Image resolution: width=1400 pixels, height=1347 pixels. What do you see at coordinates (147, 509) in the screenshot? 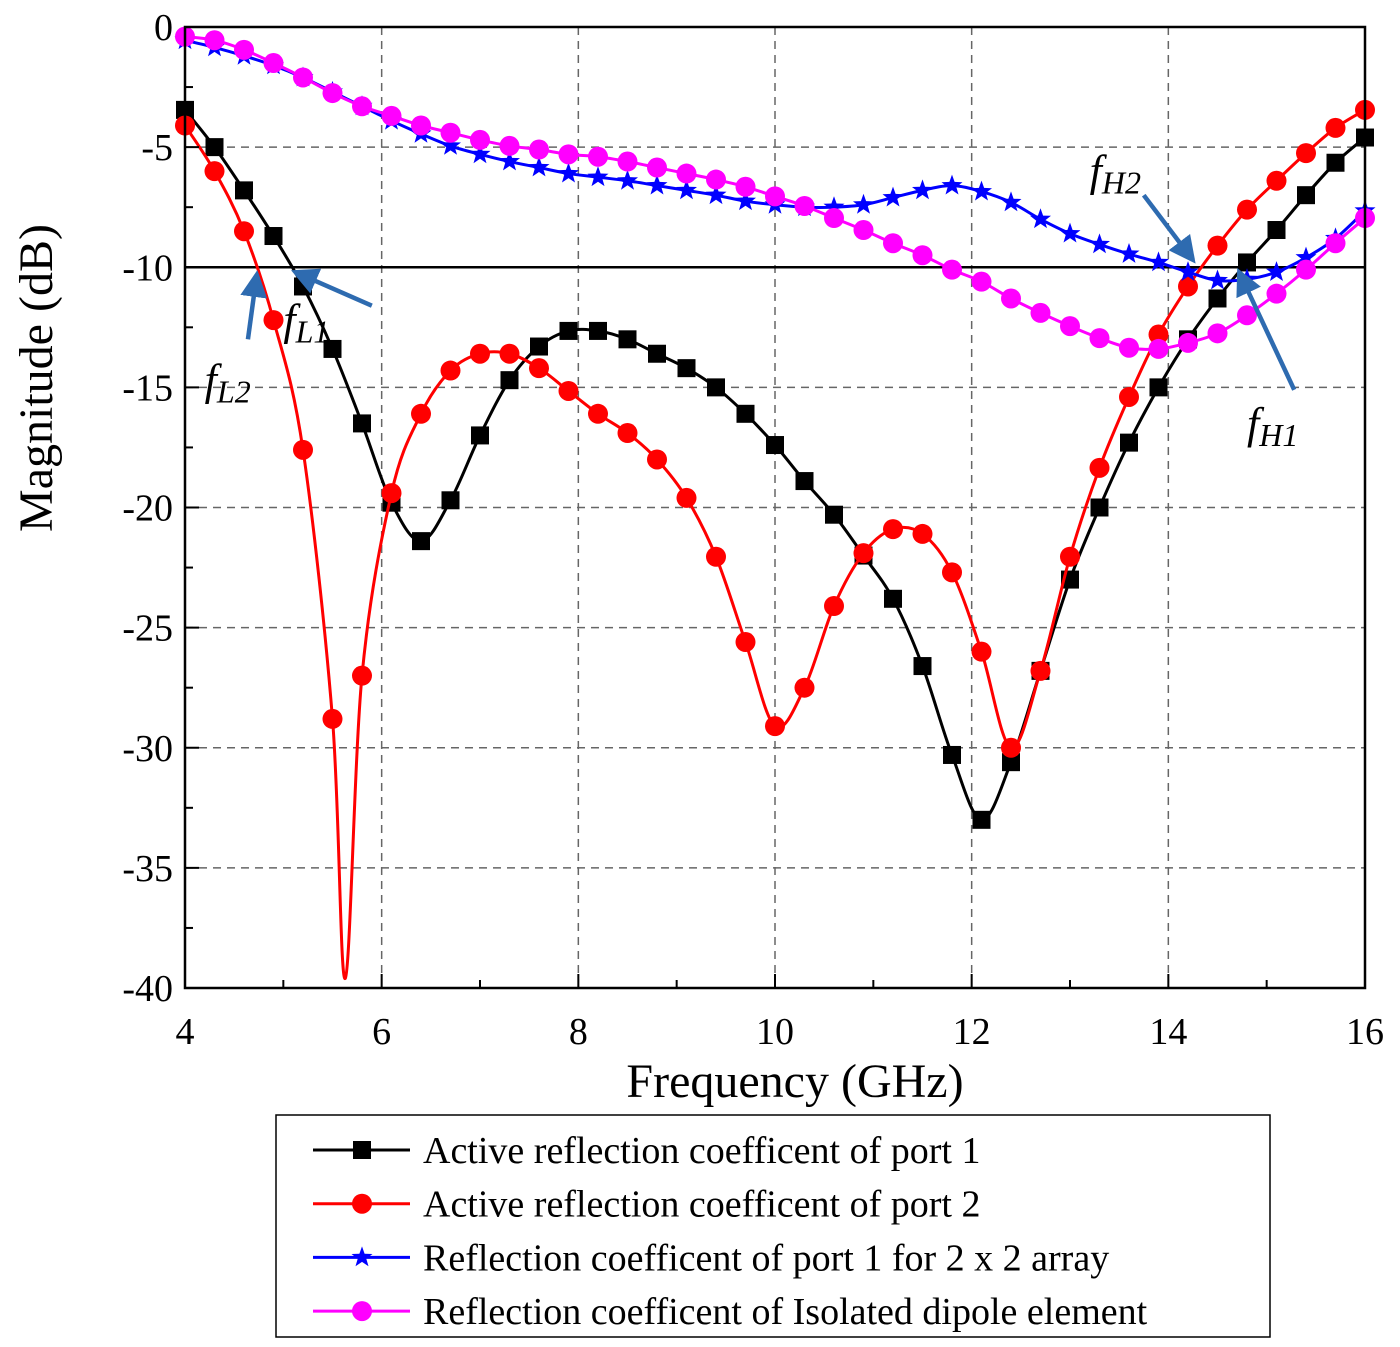
I see `y-tick-label: -20` at bounding box center [147, 509].